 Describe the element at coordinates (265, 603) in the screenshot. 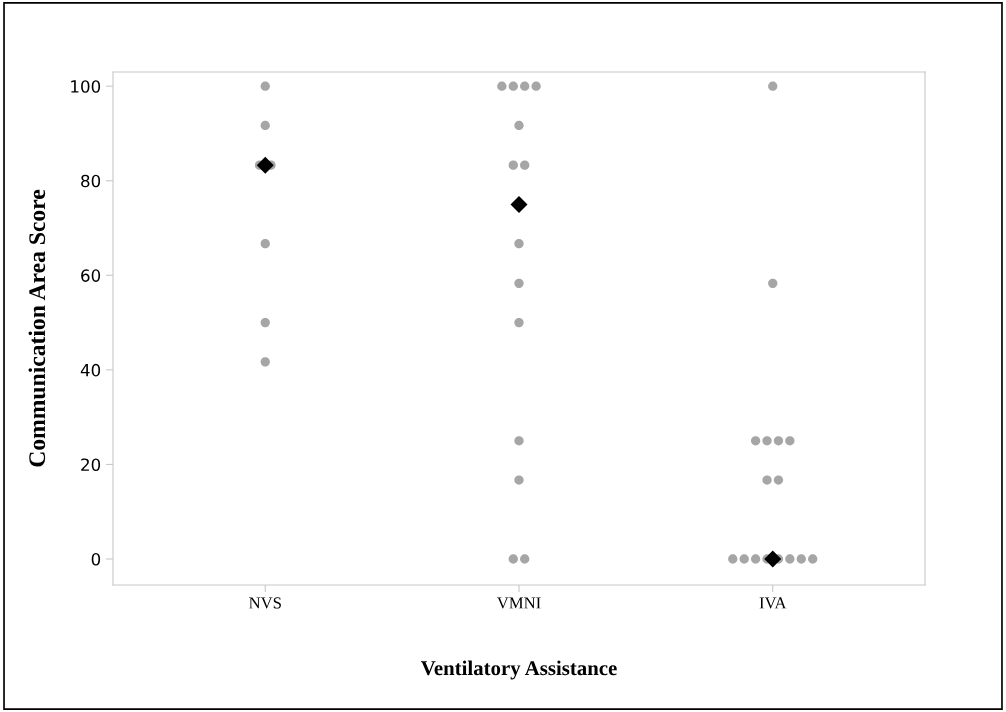

I see `x-tick-label: NVS` at that location.